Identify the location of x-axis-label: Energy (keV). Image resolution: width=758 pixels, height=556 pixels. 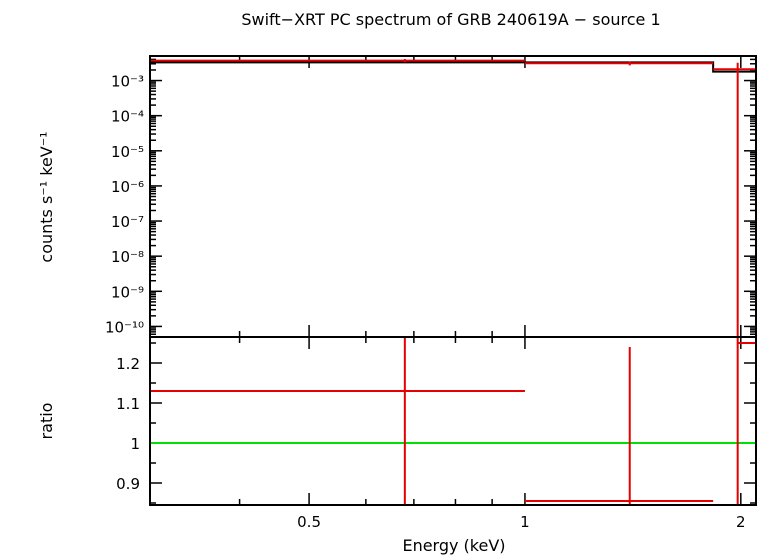
(453, 545).